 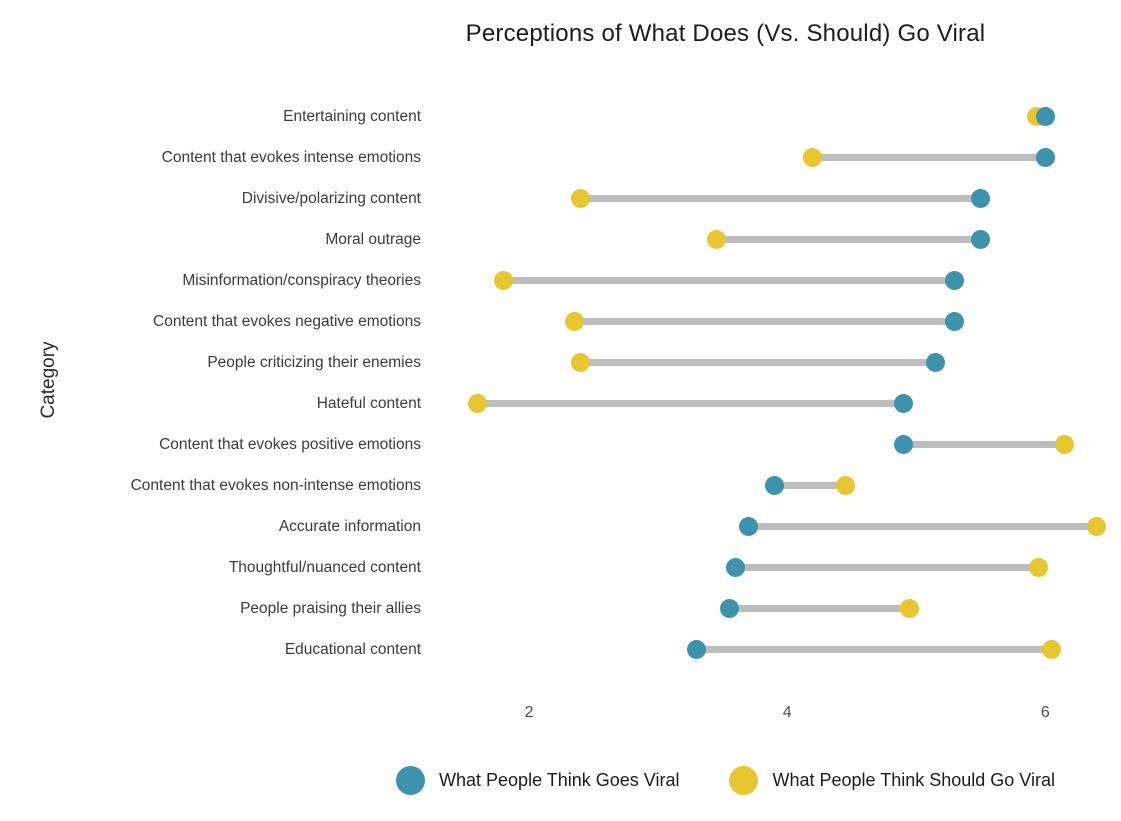 What do you see at coordinates (411, 780) in the screenshot?
I see `legend-goes-viral-swatch` at bounding box center [411, 780].